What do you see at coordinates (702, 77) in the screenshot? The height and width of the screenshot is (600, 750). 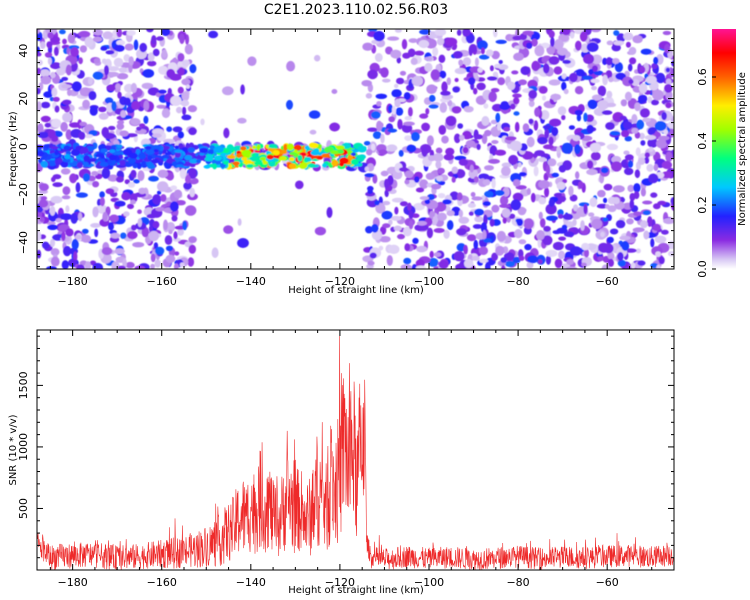 I see `colorbar-tick-label: 0.6` at bounding box center [702, 77].